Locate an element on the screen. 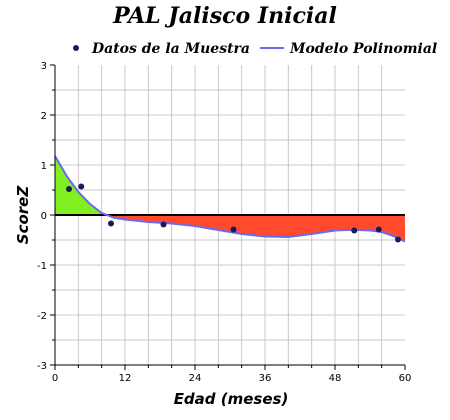 The height and width of the screenshot is (420, 450). x-tick-label: 0 is located at coordinates (55, 378).